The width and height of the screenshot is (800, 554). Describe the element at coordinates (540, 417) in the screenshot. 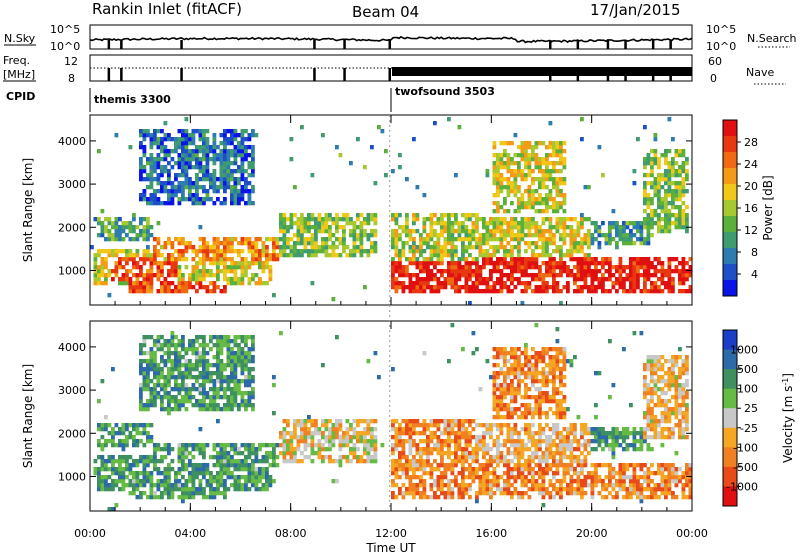

I see `cell-2010` at that location.